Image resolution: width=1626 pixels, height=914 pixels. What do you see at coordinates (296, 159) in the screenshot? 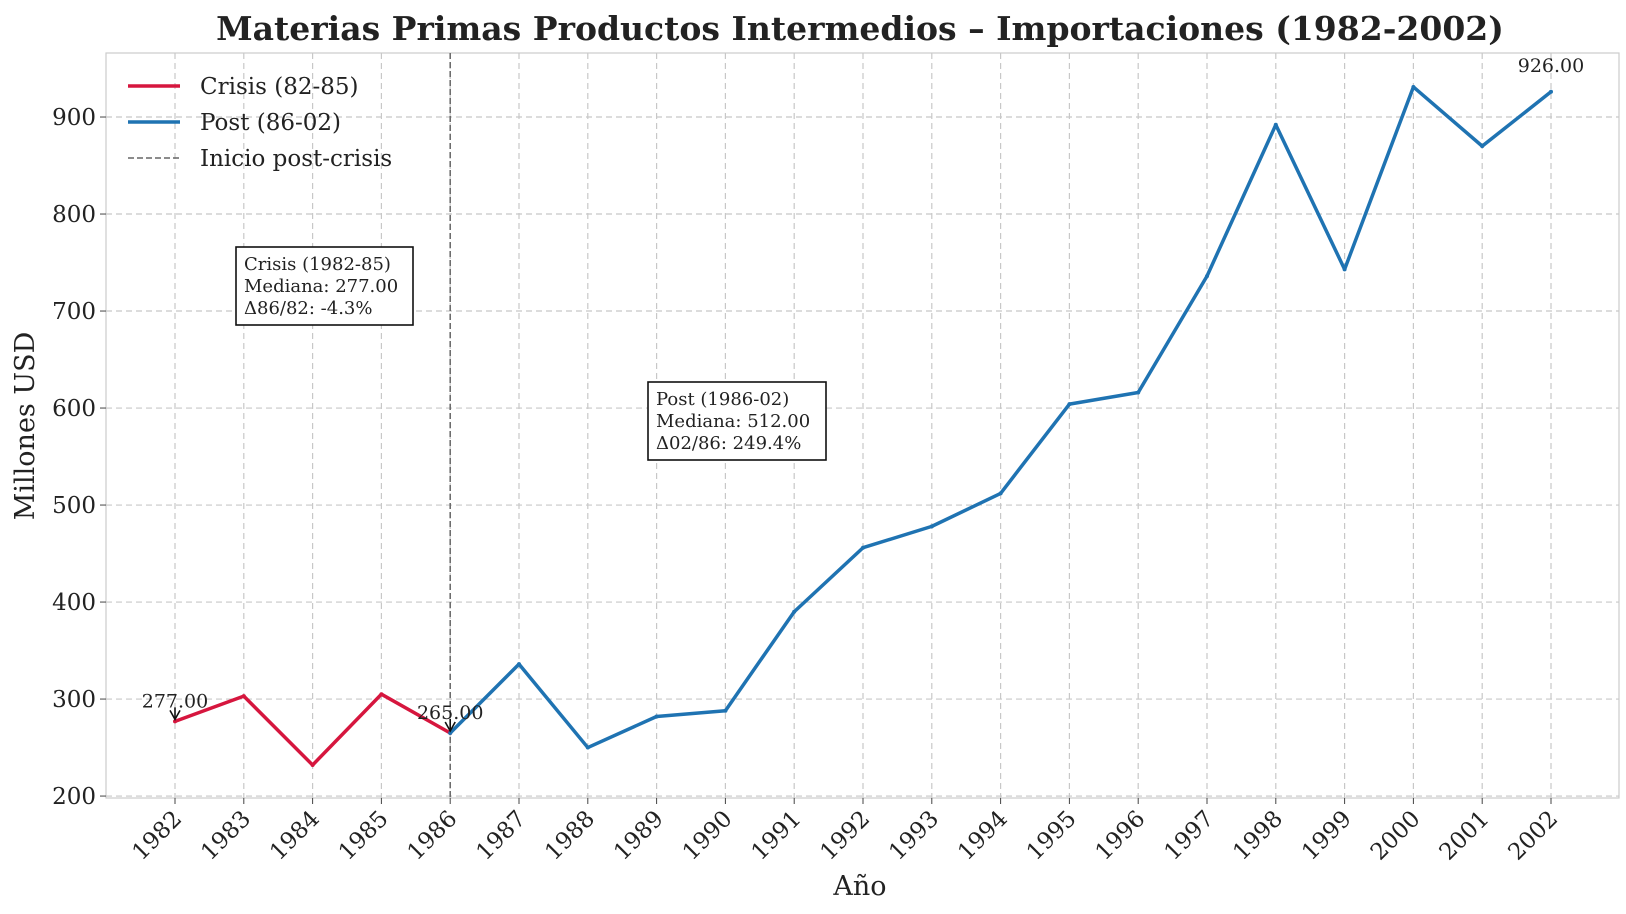
I see `legend-label: Inicio post-crisis` at bounding box center [296, 159].